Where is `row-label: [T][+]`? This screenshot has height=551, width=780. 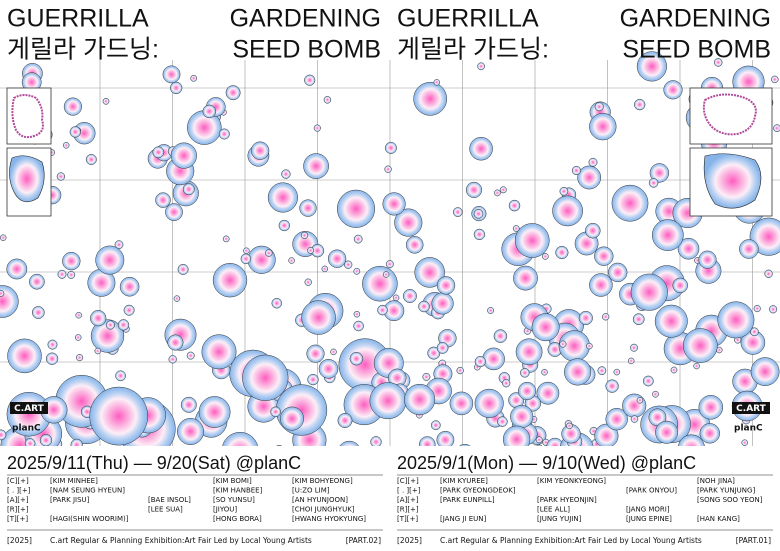 row-label: [T][+] is located at coordinates (407, 519).